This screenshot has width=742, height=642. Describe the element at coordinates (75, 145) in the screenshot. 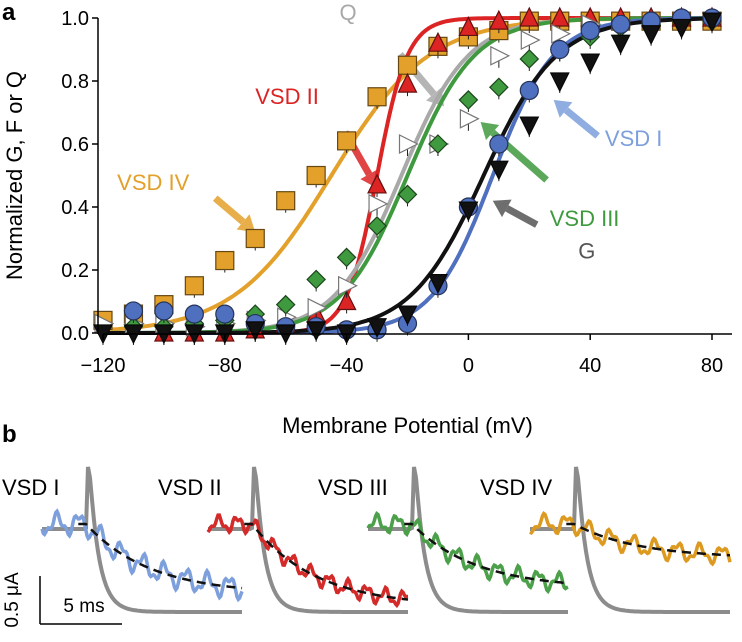

I see `y-tick-label: 0.6` at that location.